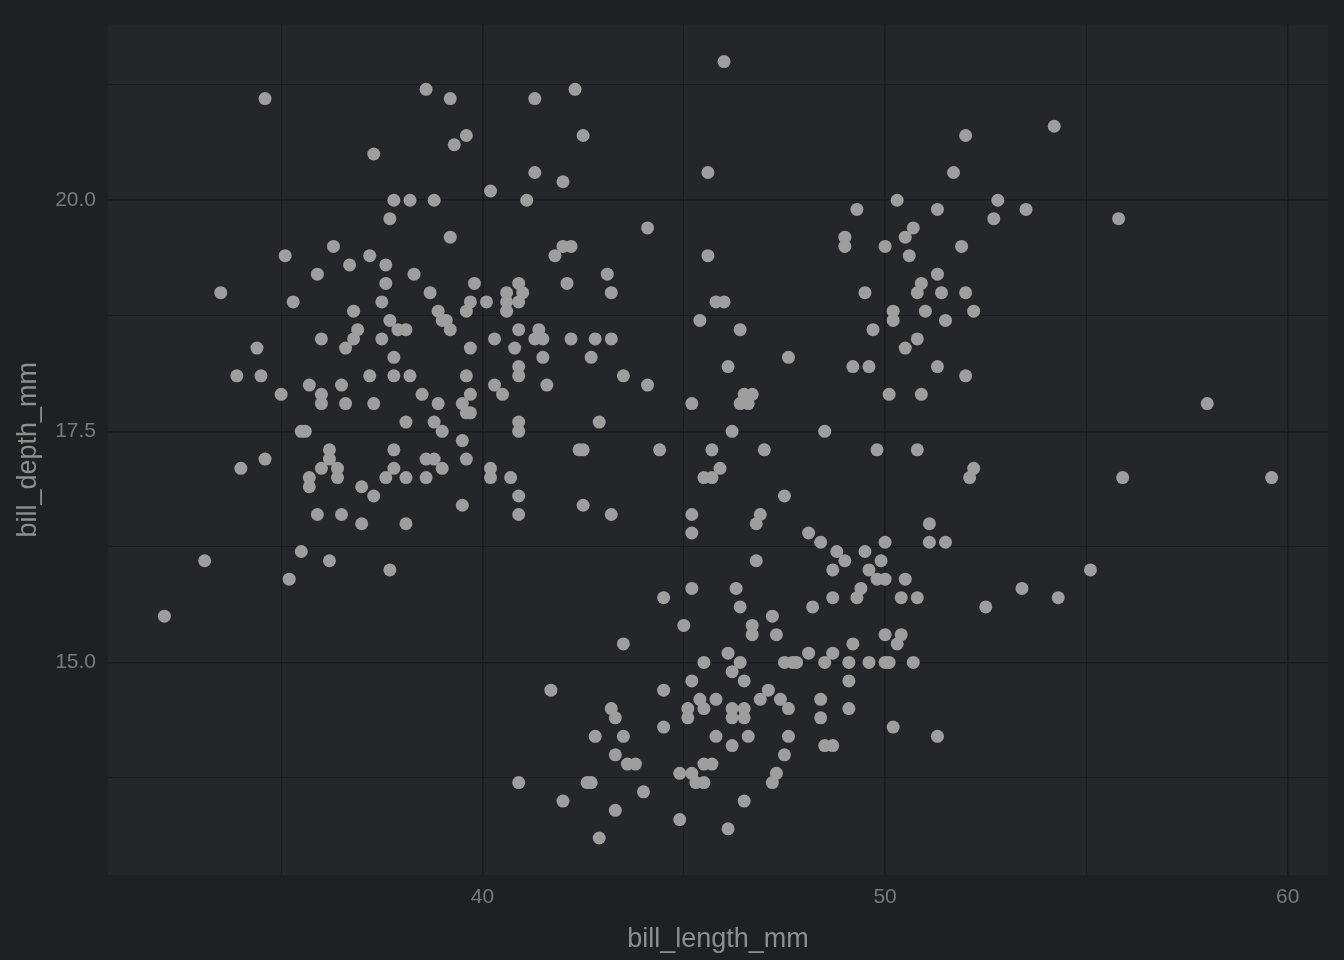  I want to click on x-tick-label: 40, so click(482, 896).